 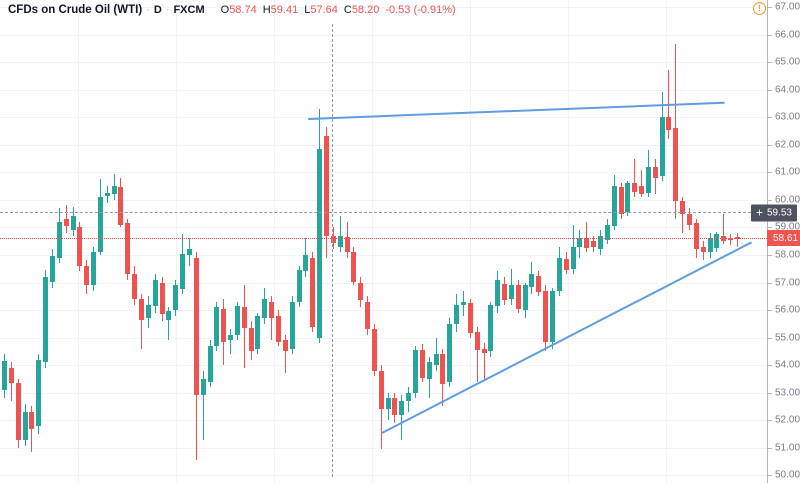 I want to click on change-value: -0.53 (-0.91%), so click(x=420, y=10).